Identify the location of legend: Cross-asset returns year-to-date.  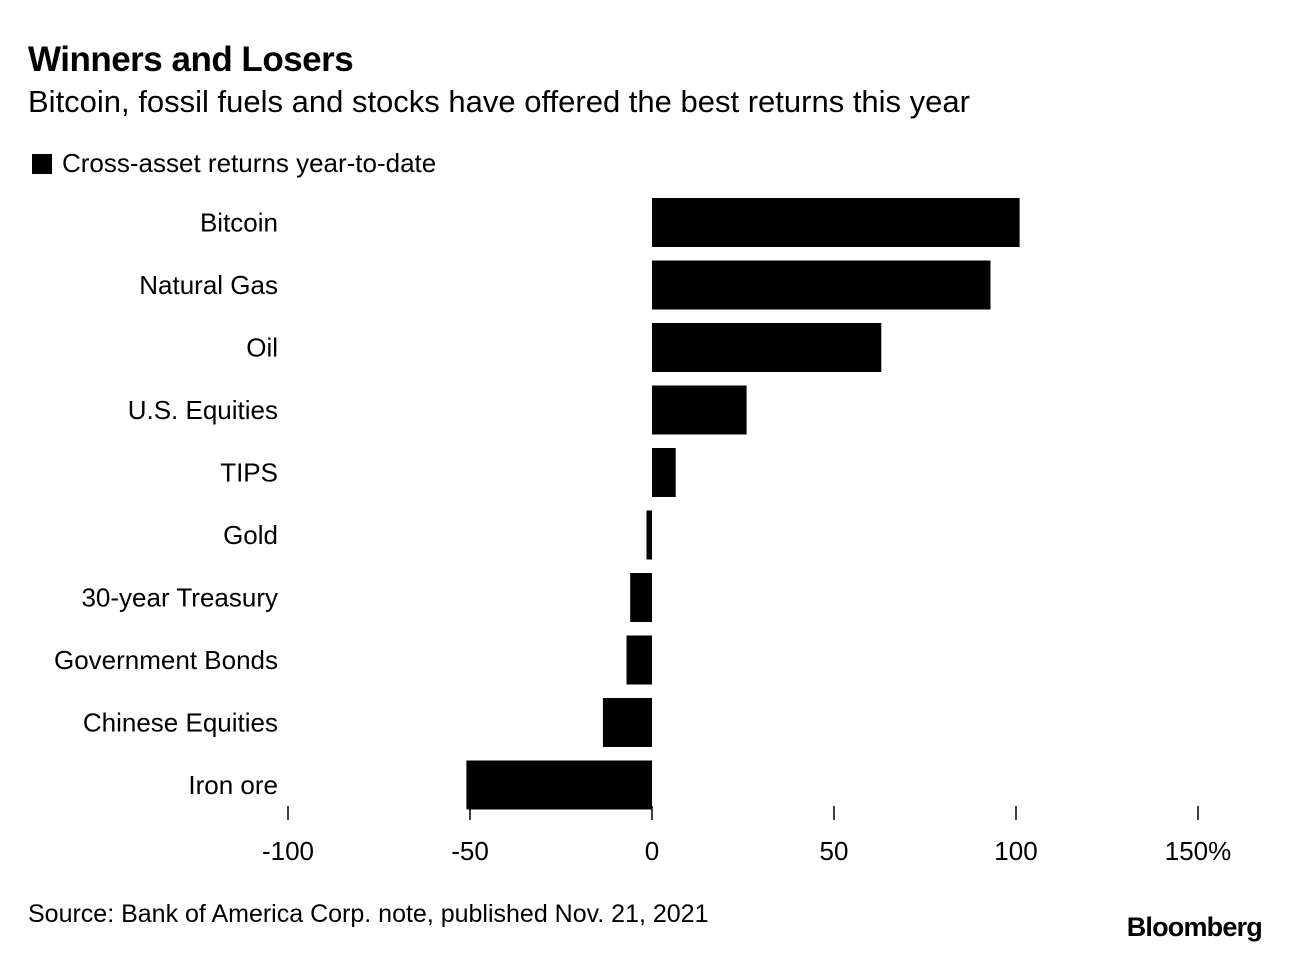
(234, 163).